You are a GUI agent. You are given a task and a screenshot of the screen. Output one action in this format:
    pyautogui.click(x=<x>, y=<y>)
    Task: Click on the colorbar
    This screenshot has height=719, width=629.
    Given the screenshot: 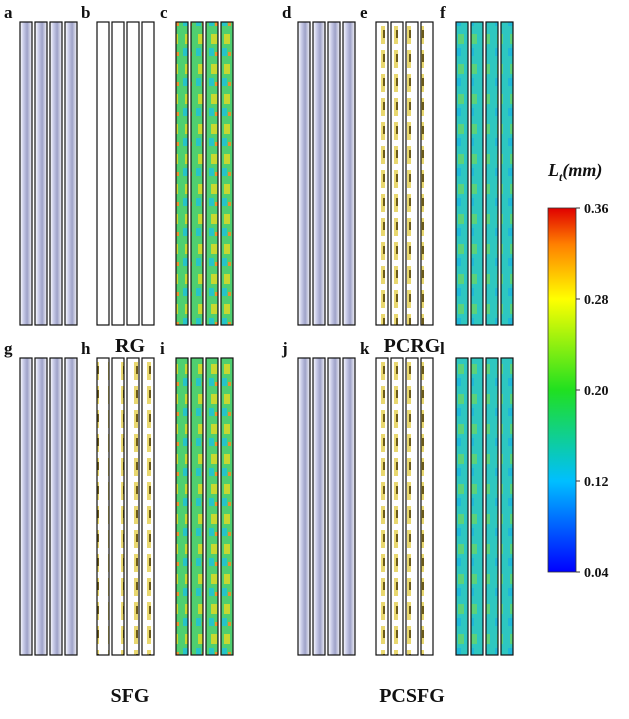 What is the action you would take?
    pyautogui.click(x=562, y=390)
    